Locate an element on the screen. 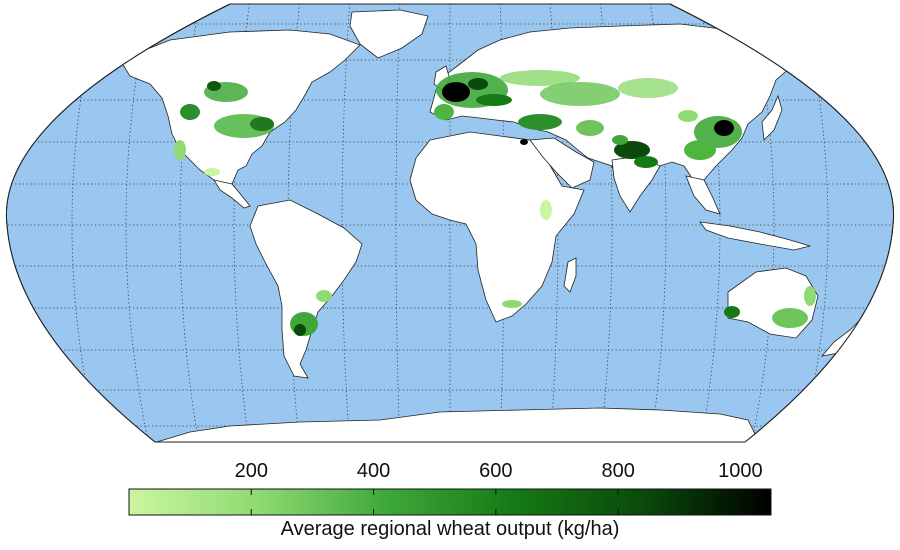  colorbar-gradient is located at coordinates (450, 502).